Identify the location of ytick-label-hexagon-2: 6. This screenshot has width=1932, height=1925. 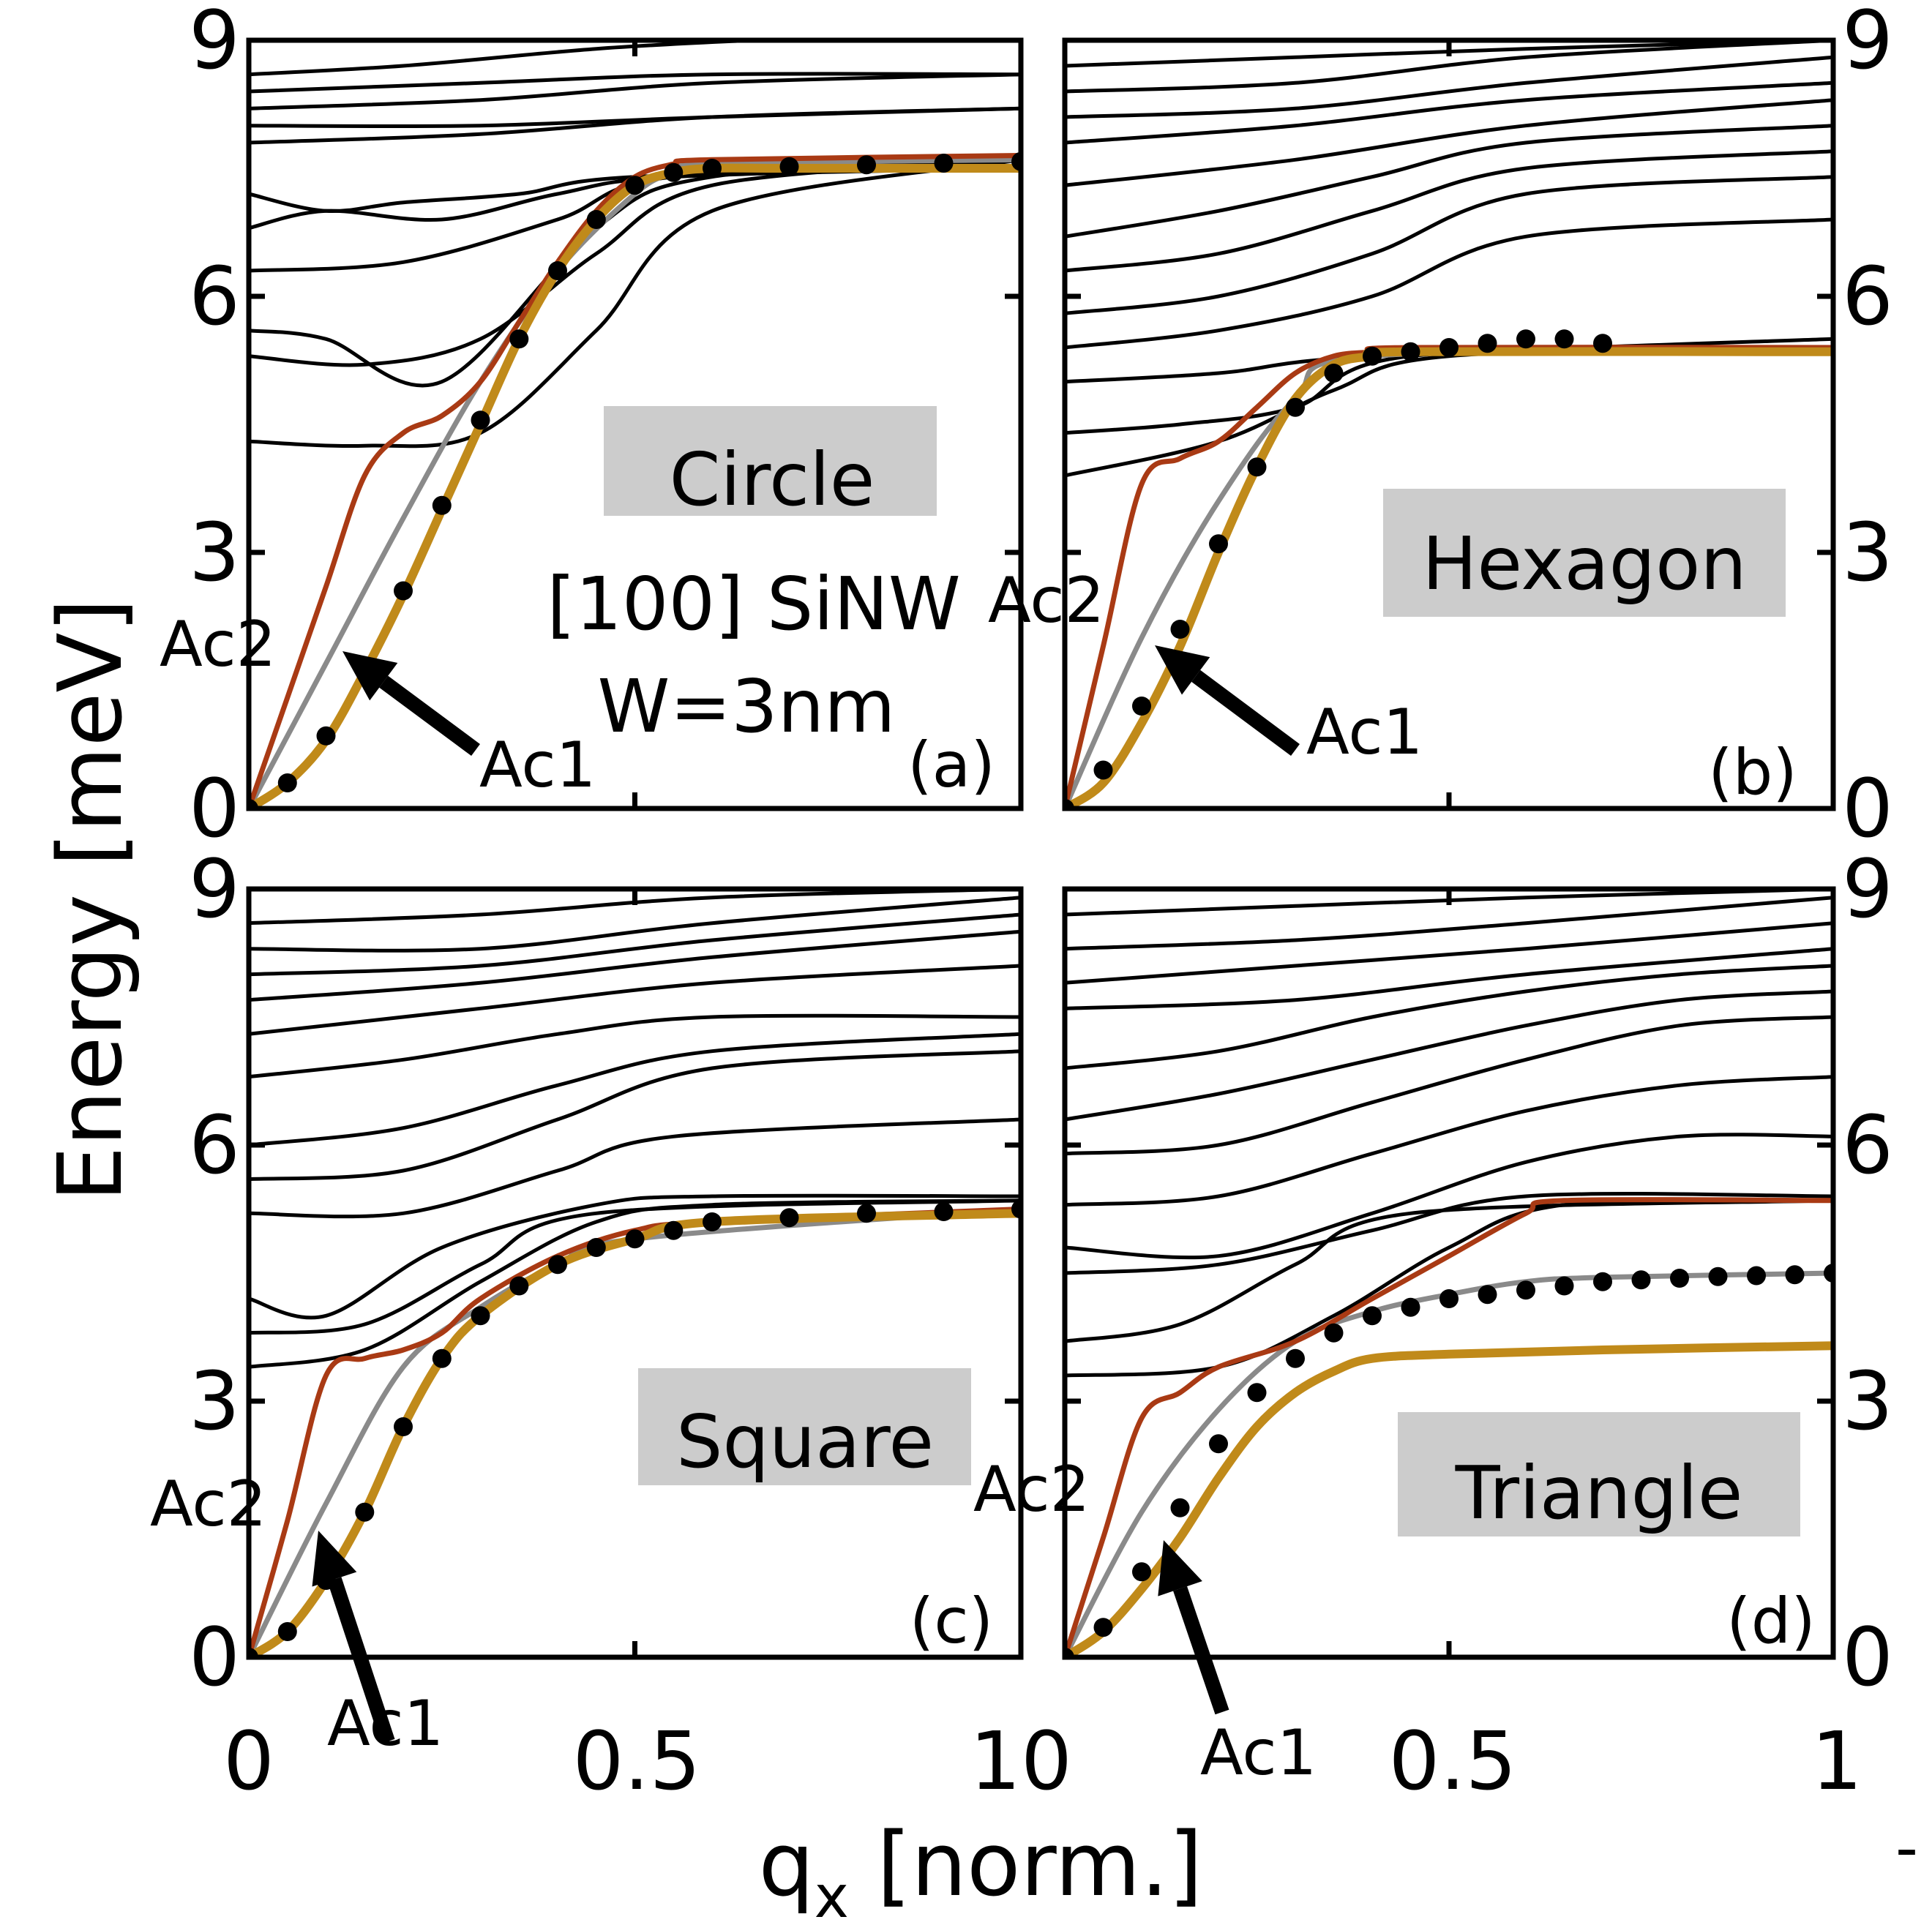
(1867, 296).